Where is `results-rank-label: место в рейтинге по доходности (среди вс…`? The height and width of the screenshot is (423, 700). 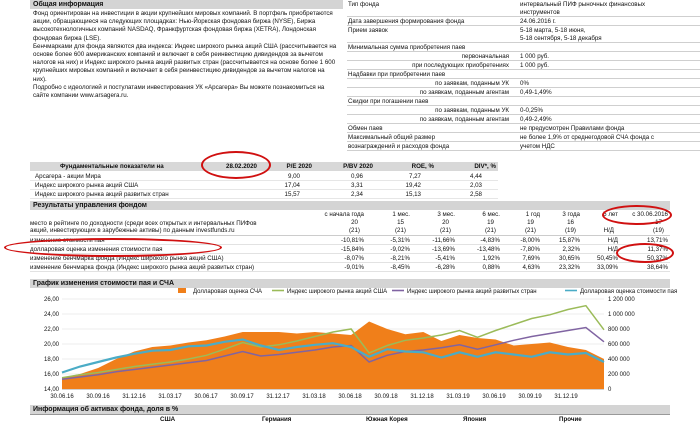
results-rank-label: место в рейтинге по доходности (среди вс… is located at coordinates (143, 223).